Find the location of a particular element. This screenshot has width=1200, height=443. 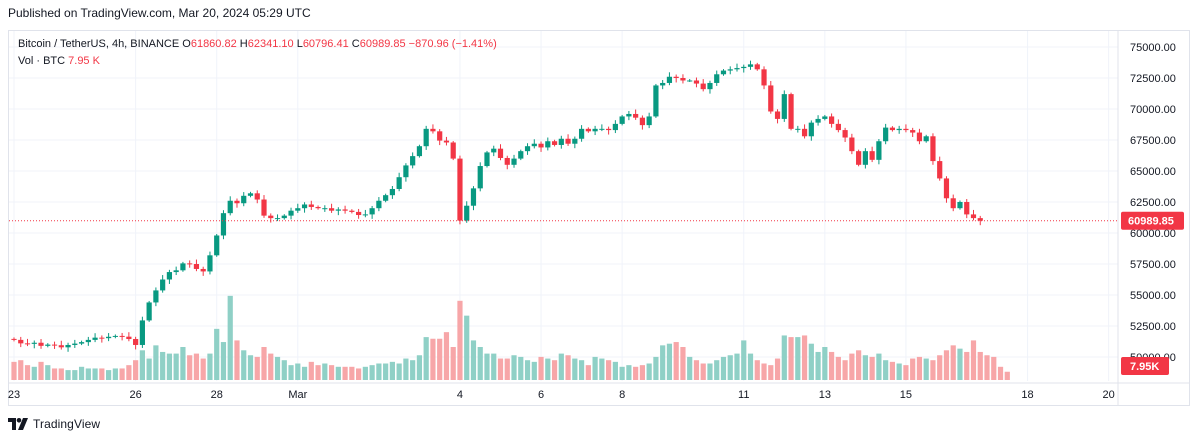

x-tick-label: Mar is located at coordinates (297, 395).